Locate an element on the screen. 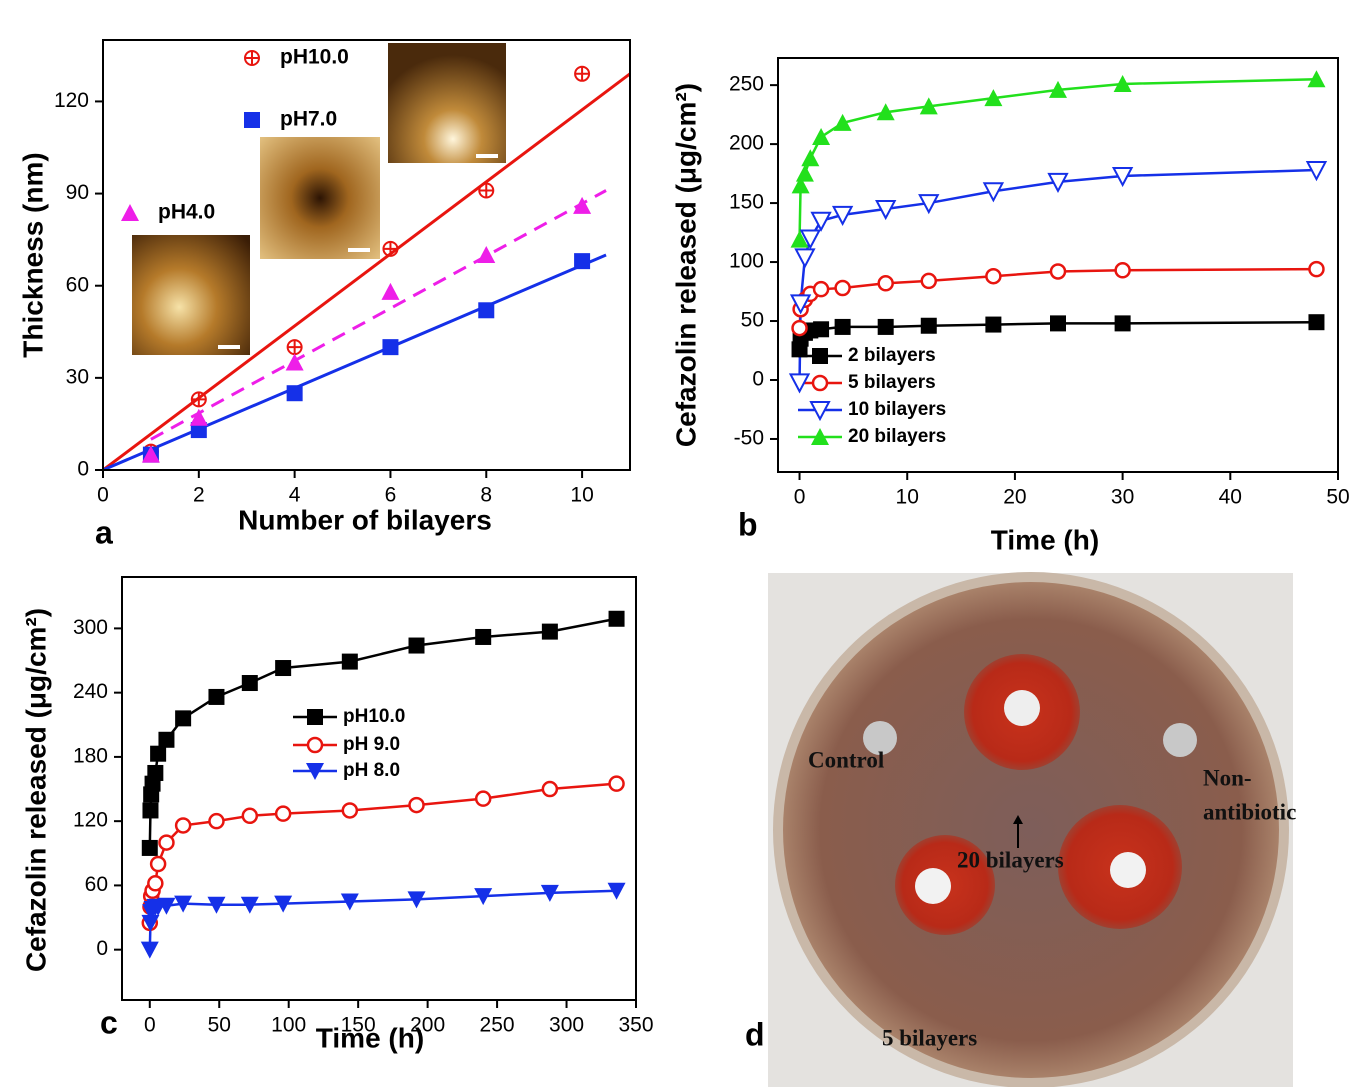 The width and height of the screenshot is (1357, 1087). panel-label: b is located at coordinates (748, 524).